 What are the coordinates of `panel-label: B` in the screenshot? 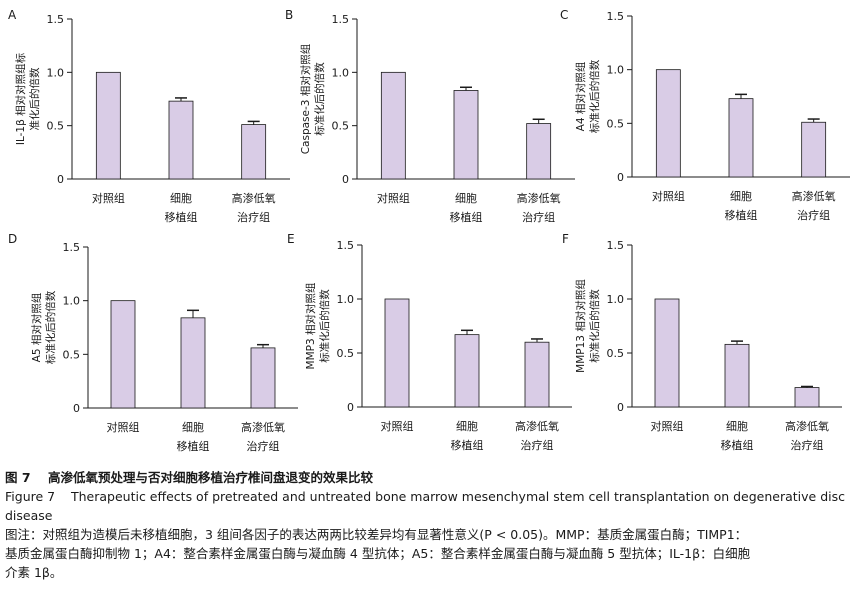 It's located at (289, 15).